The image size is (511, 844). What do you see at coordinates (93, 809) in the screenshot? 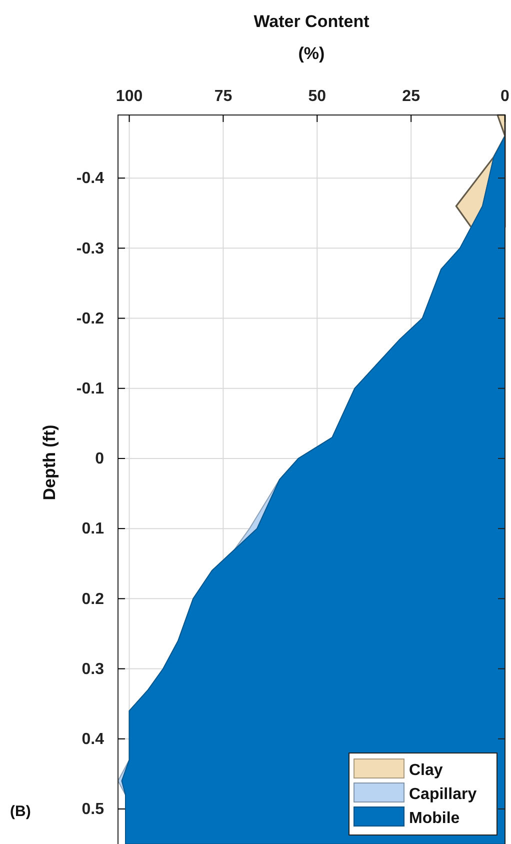
I see `y-tick-label: 0.5` at bounding box center [93, 809].